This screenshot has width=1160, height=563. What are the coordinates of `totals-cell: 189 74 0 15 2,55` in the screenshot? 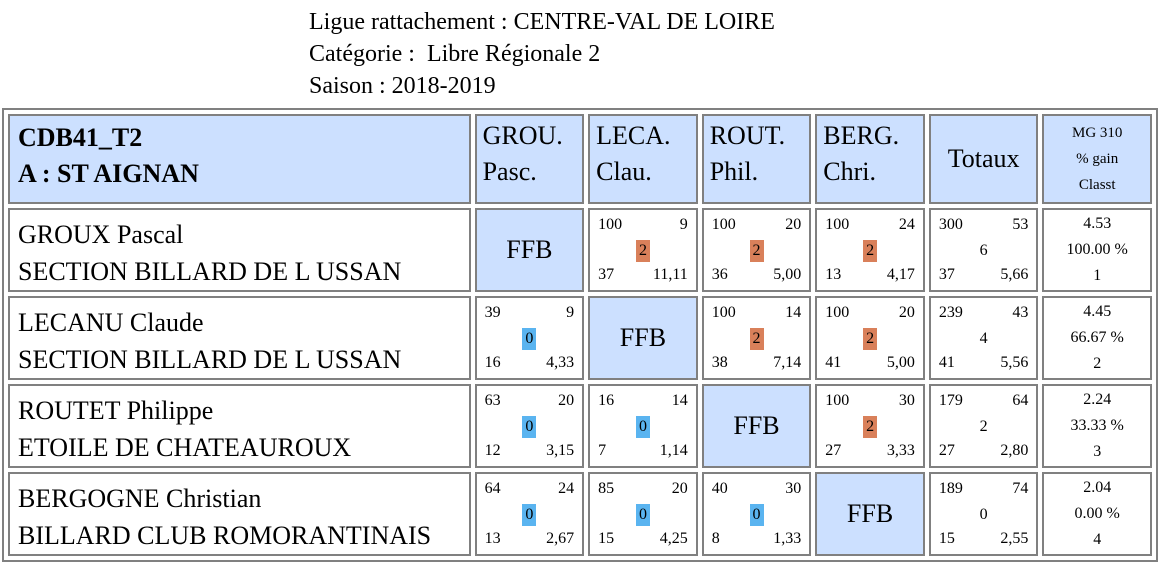 It's located at (983, 514).